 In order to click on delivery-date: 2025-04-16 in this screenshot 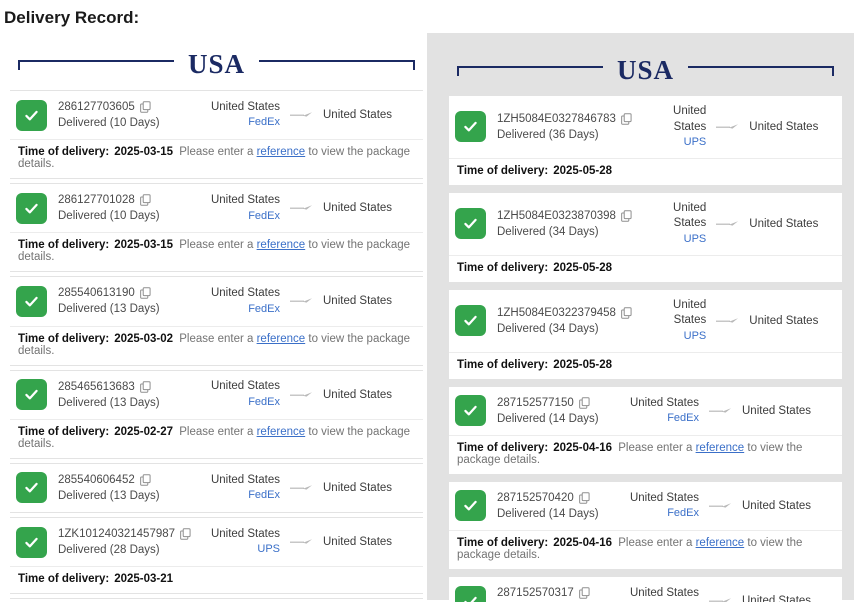, I will do `click(583, 543)`.